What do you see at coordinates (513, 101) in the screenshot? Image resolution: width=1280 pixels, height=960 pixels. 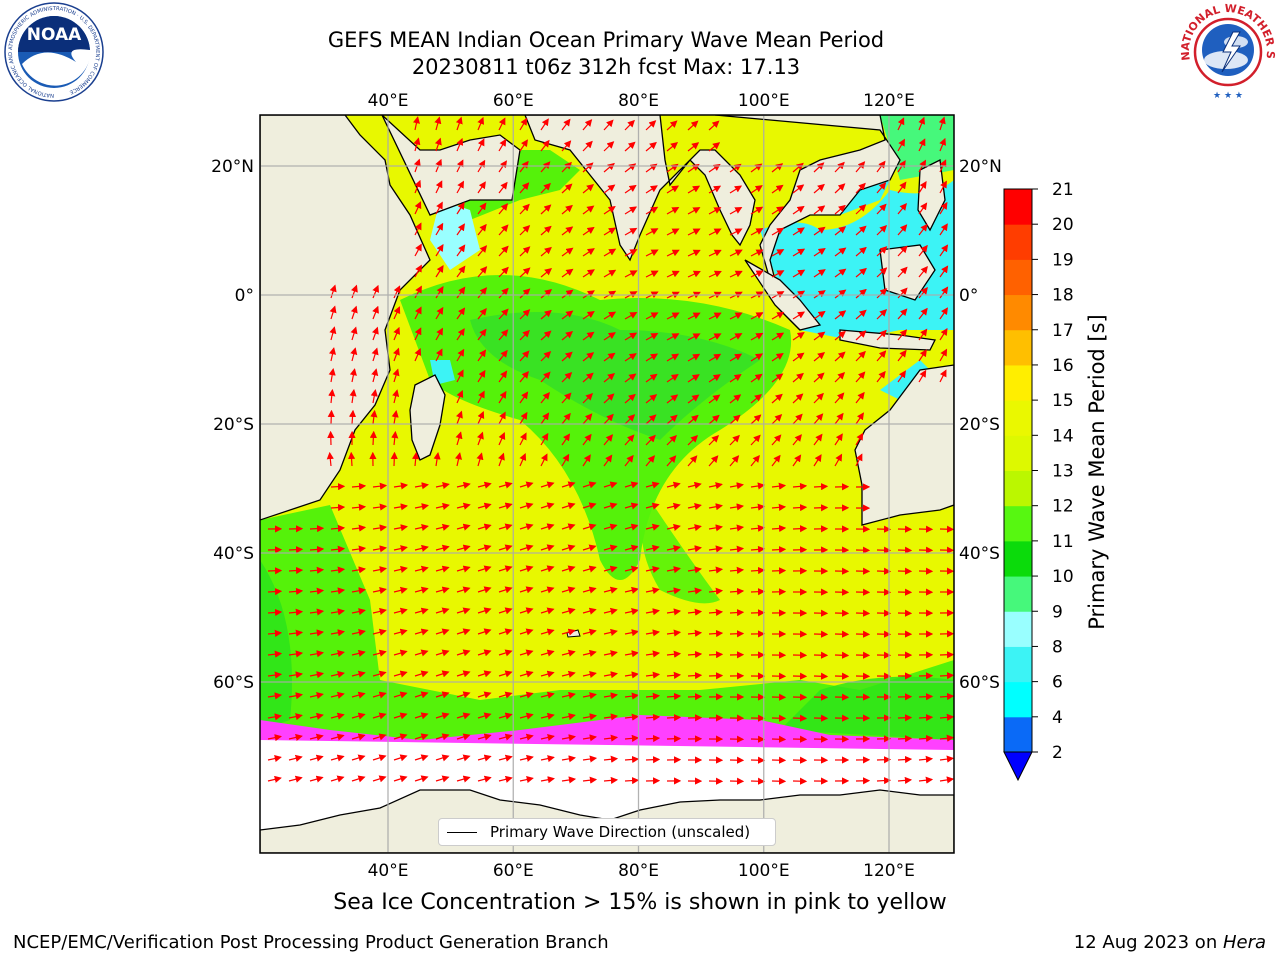 I see `lon-tick-top: 60°E` at bounding box center [513, 101].